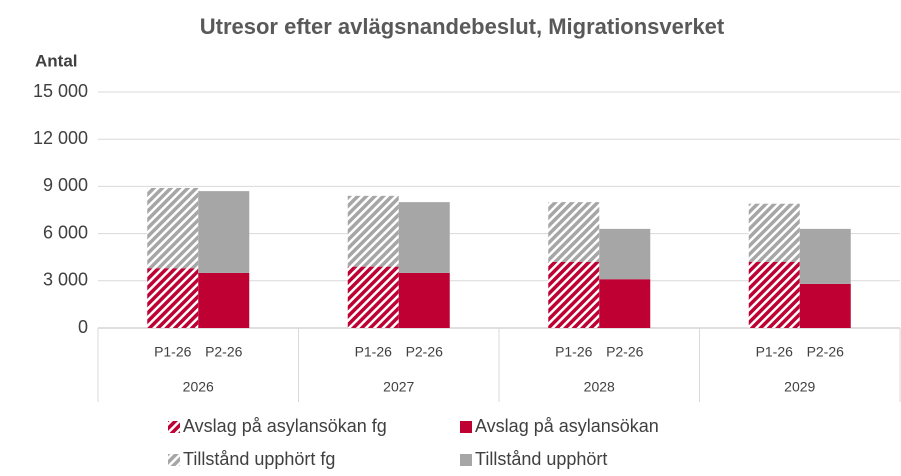  What do you see at coordinates (398, 387) in the screenshot?
I see `group-label: 2027` at bounding box center [398, 387].